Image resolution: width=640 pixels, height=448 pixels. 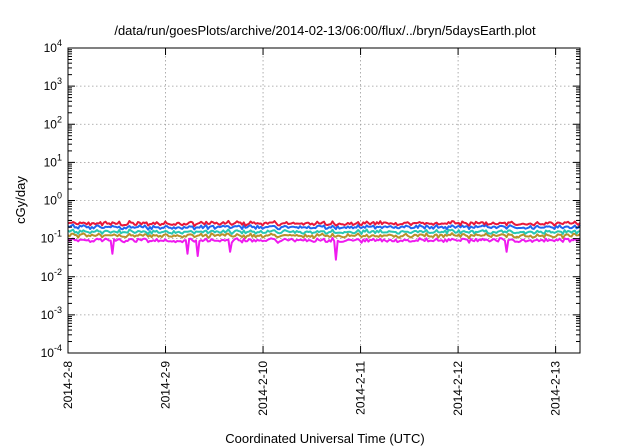 What do you see at coordinates (53, 46) in the screenshot?
I see `y-tick-label: 10⁴` at bounding box center [53, 46].